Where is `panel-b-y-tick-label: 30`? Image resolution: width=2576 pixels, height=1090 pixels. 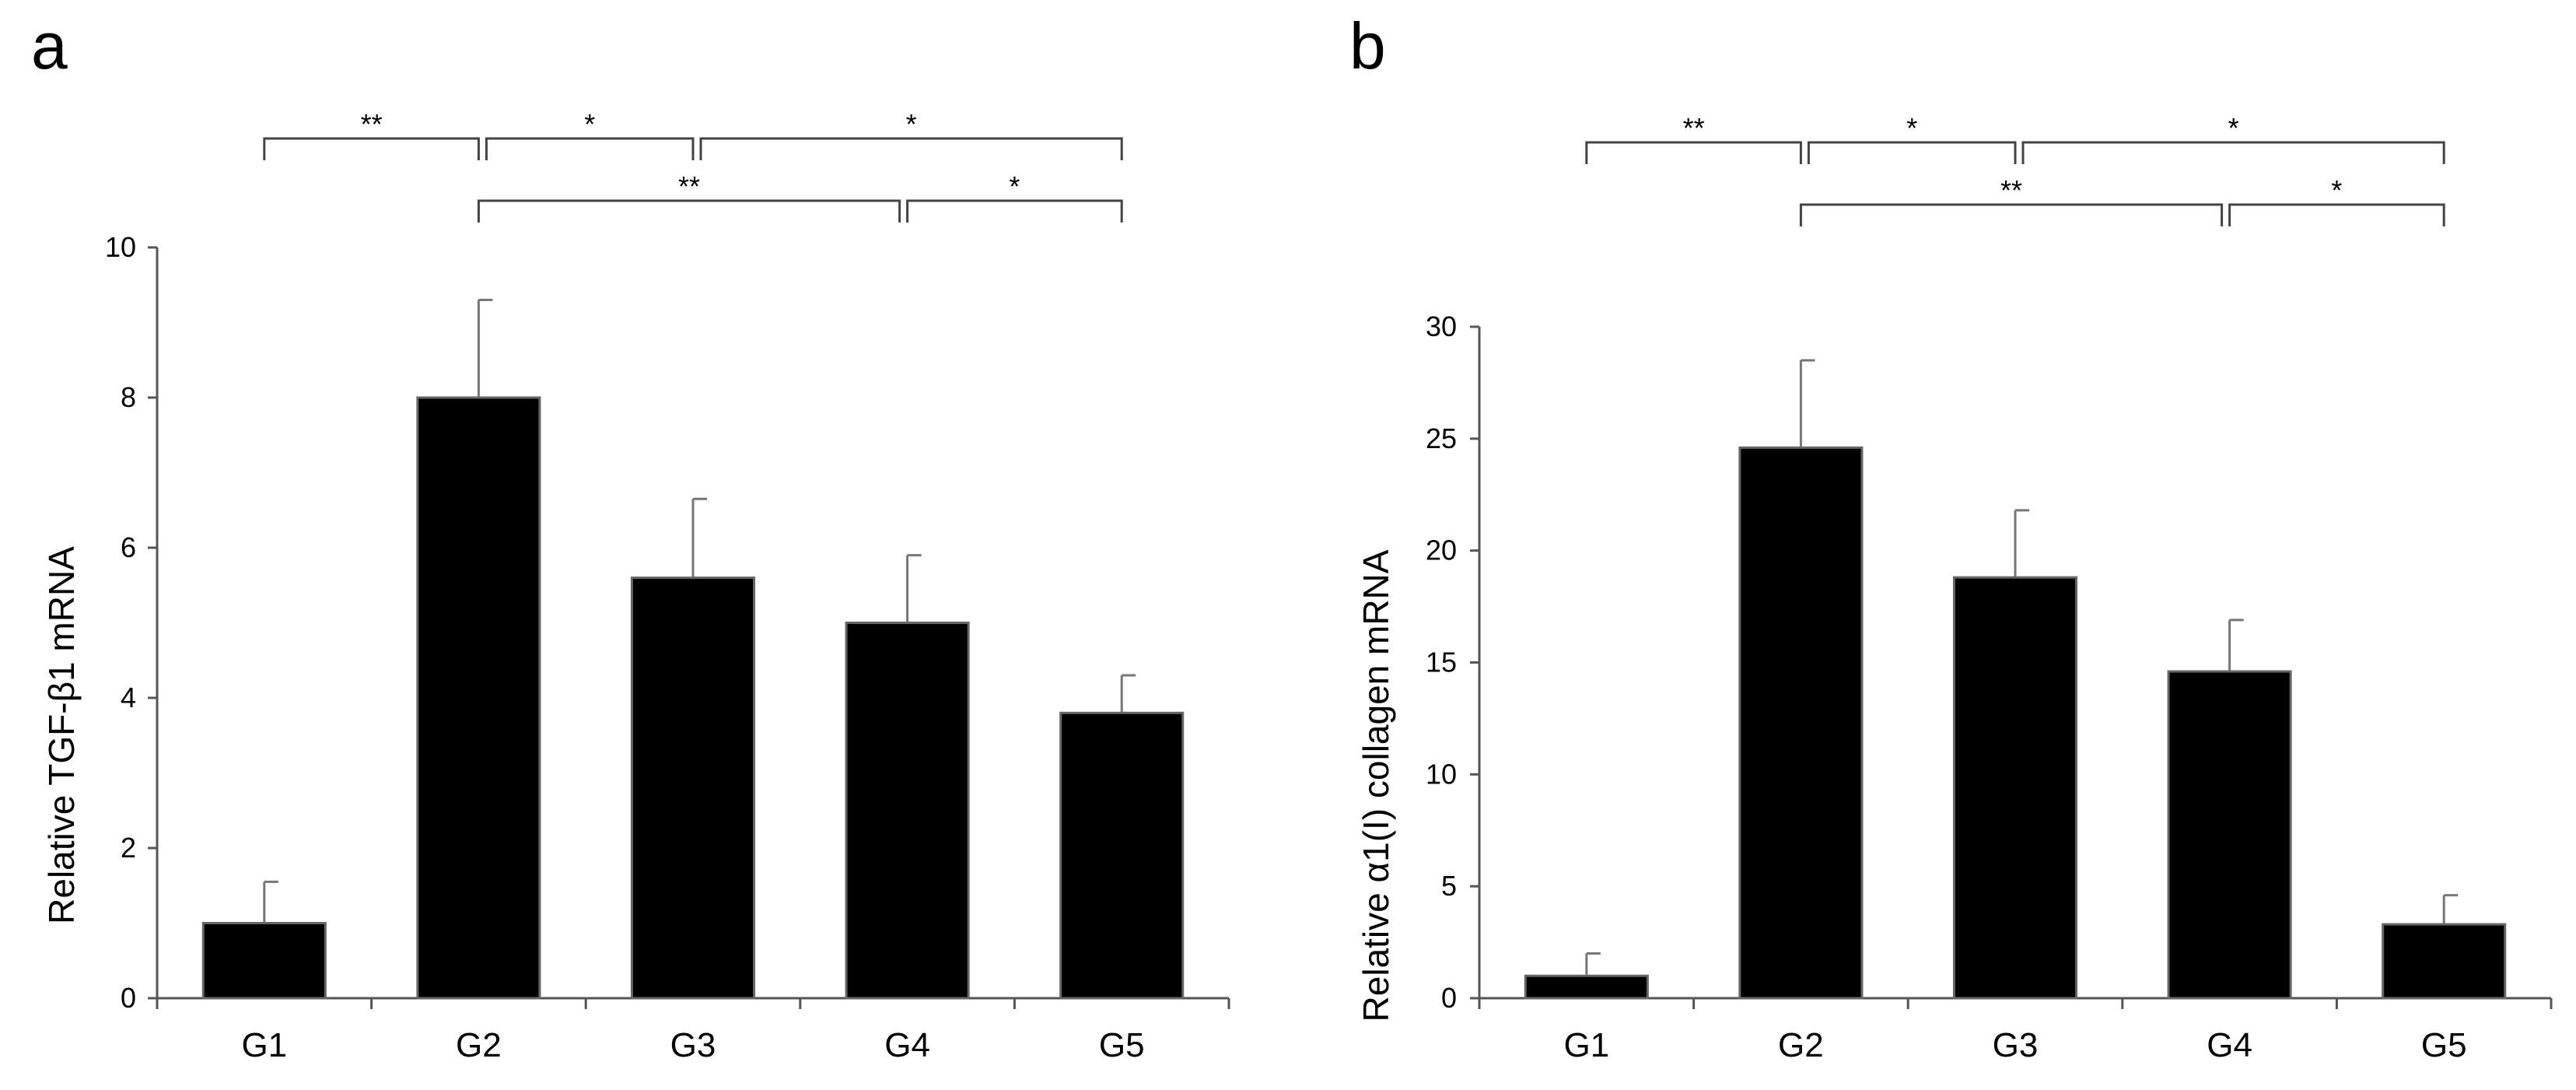
panel-b-y-tick-label: 30 is located at coordinates (1441, 326).